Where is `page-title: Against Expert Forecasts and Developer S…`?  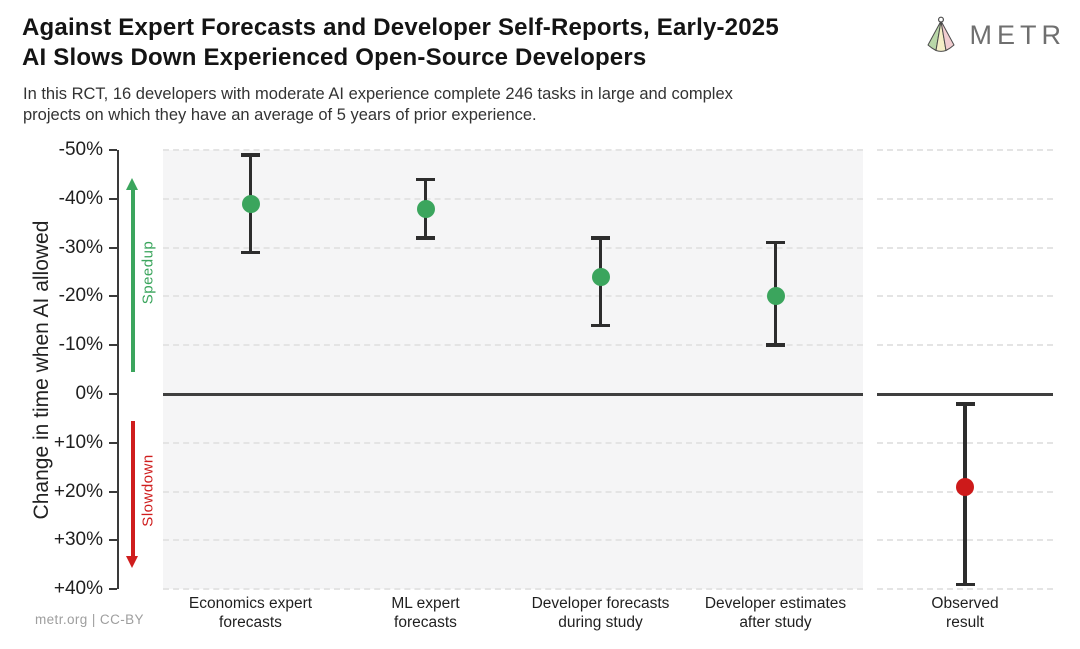 page-title: Against Expert Forecasts and Developer S… is located at coordinates (400, 43).